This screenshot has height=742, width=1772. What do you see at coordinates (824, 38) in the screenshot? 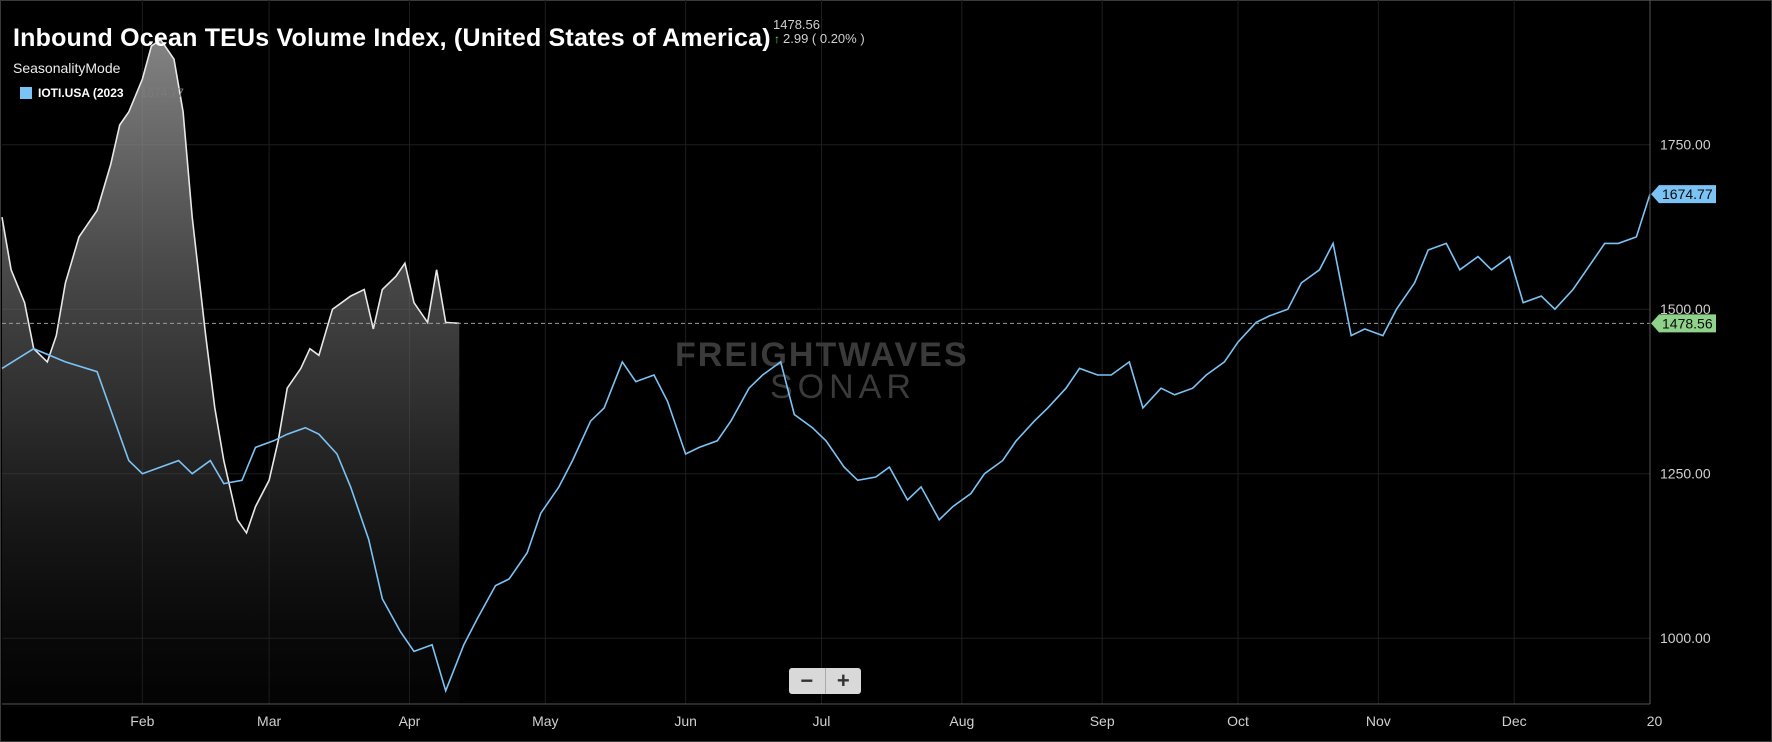
I see `change-text: 2.99 ( 0.20% )` at bounding box center [824, 38].